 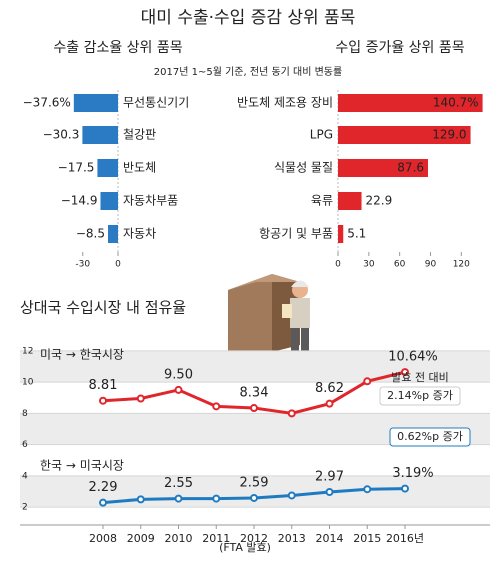 What do you see at coordinates (420, 377) in the screenshot?
I see `annotation: 발효 전 대비` at bounding box center [420, 377].